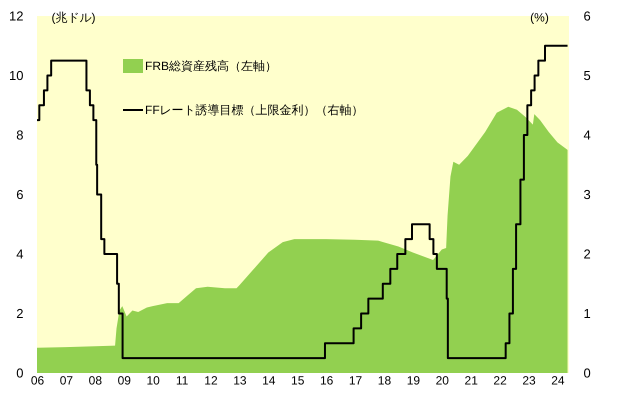 The width and height of the screenshot is (620, 402). What do you see at coordinates (95, 381) in the screenshot?
I see `x-tick-label: 08` at bounding box center [95, 381].